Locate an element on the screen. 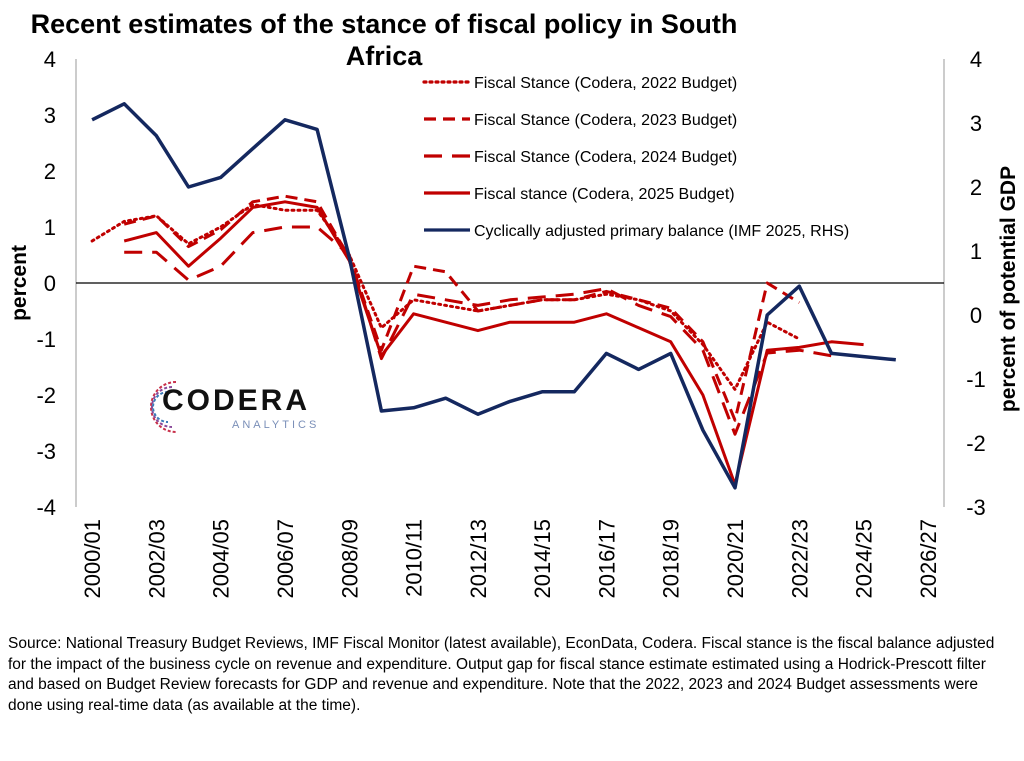 The height and width of the screenshot is (761, 1024). left-tick-label: 1 is located at coordinates (50, 227).